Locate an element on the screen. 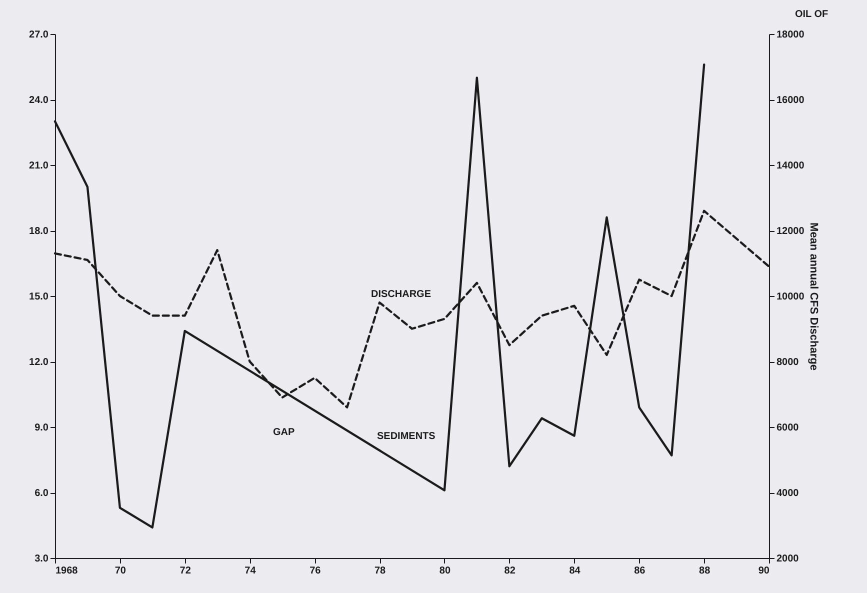  x-tick-label: 74 is located at coordinates (250, 571).